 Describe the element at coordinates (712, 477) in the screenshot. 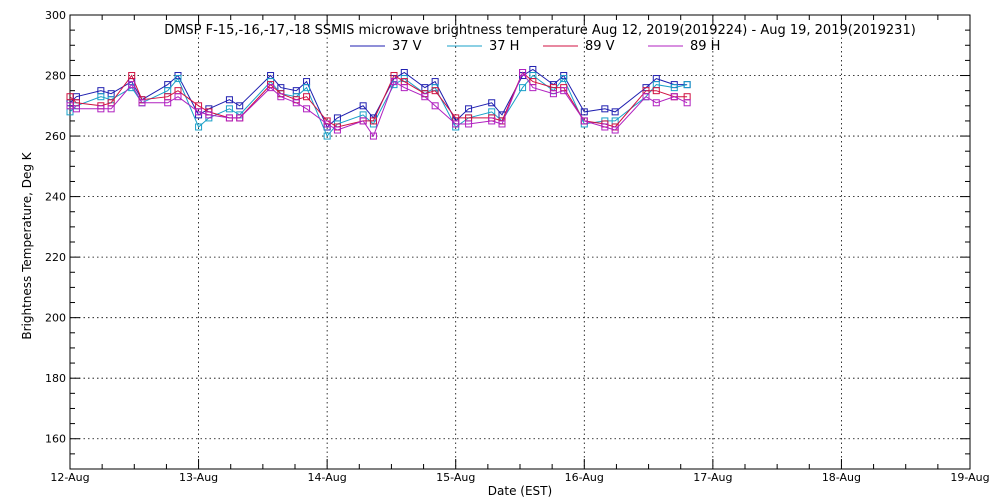

I see `x-tick-label: 17-Aug` at that location.